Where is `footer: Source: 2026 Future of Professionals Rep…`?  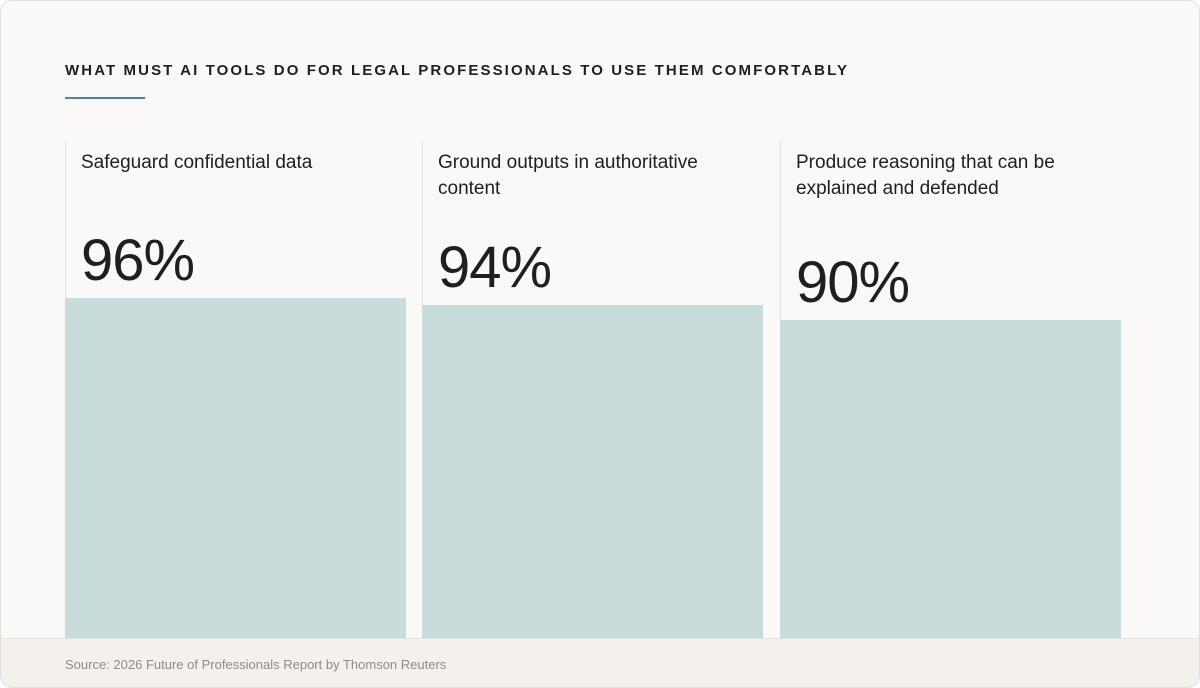 footer: Source: 2026 Future of Professionals Rep… is located at coordinates (600, 662).